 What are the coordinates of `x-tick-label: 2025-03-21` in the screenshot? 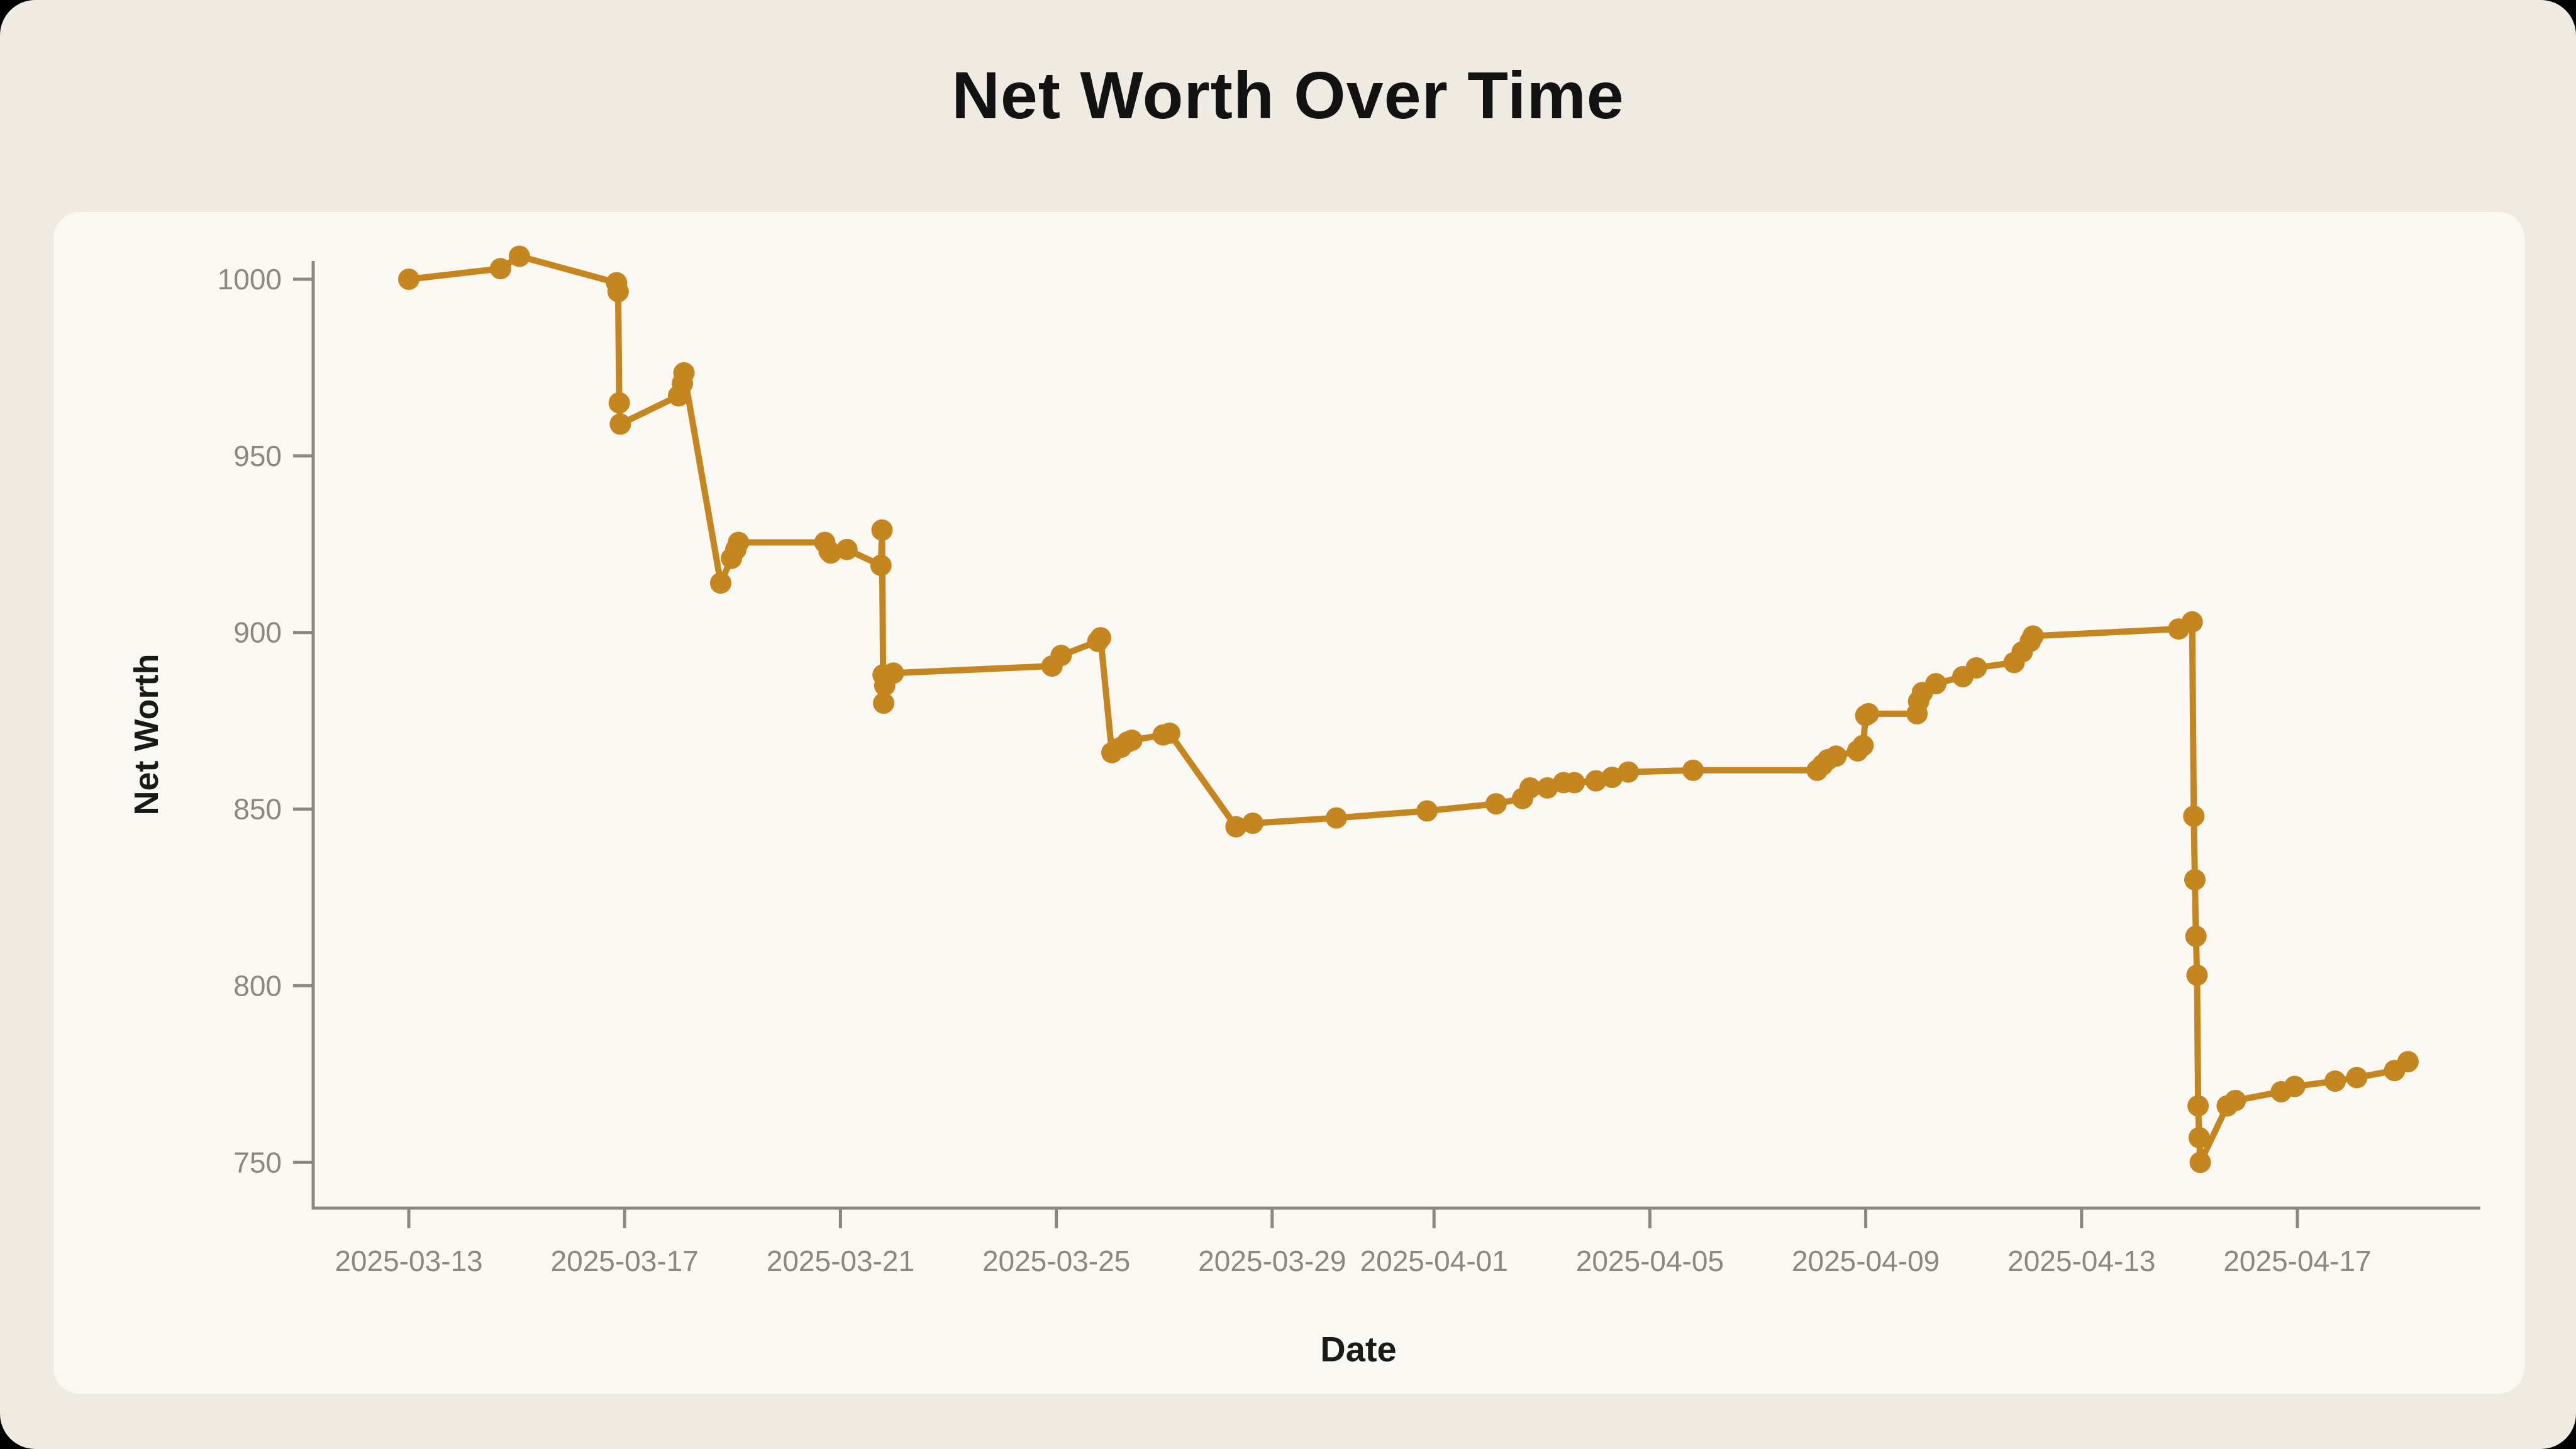 It's located at (840, 1261).